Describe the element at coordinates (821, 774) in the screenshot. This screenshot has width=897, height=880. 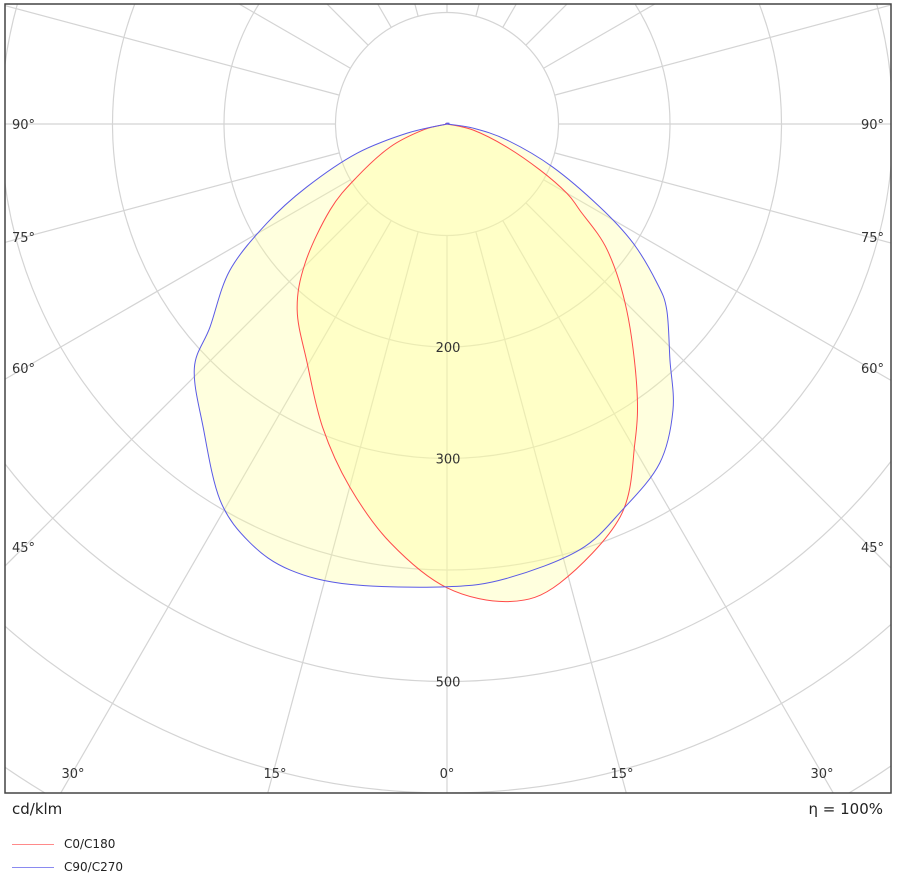
I see `angle-label-bottom-30-right: 30°` at that location.